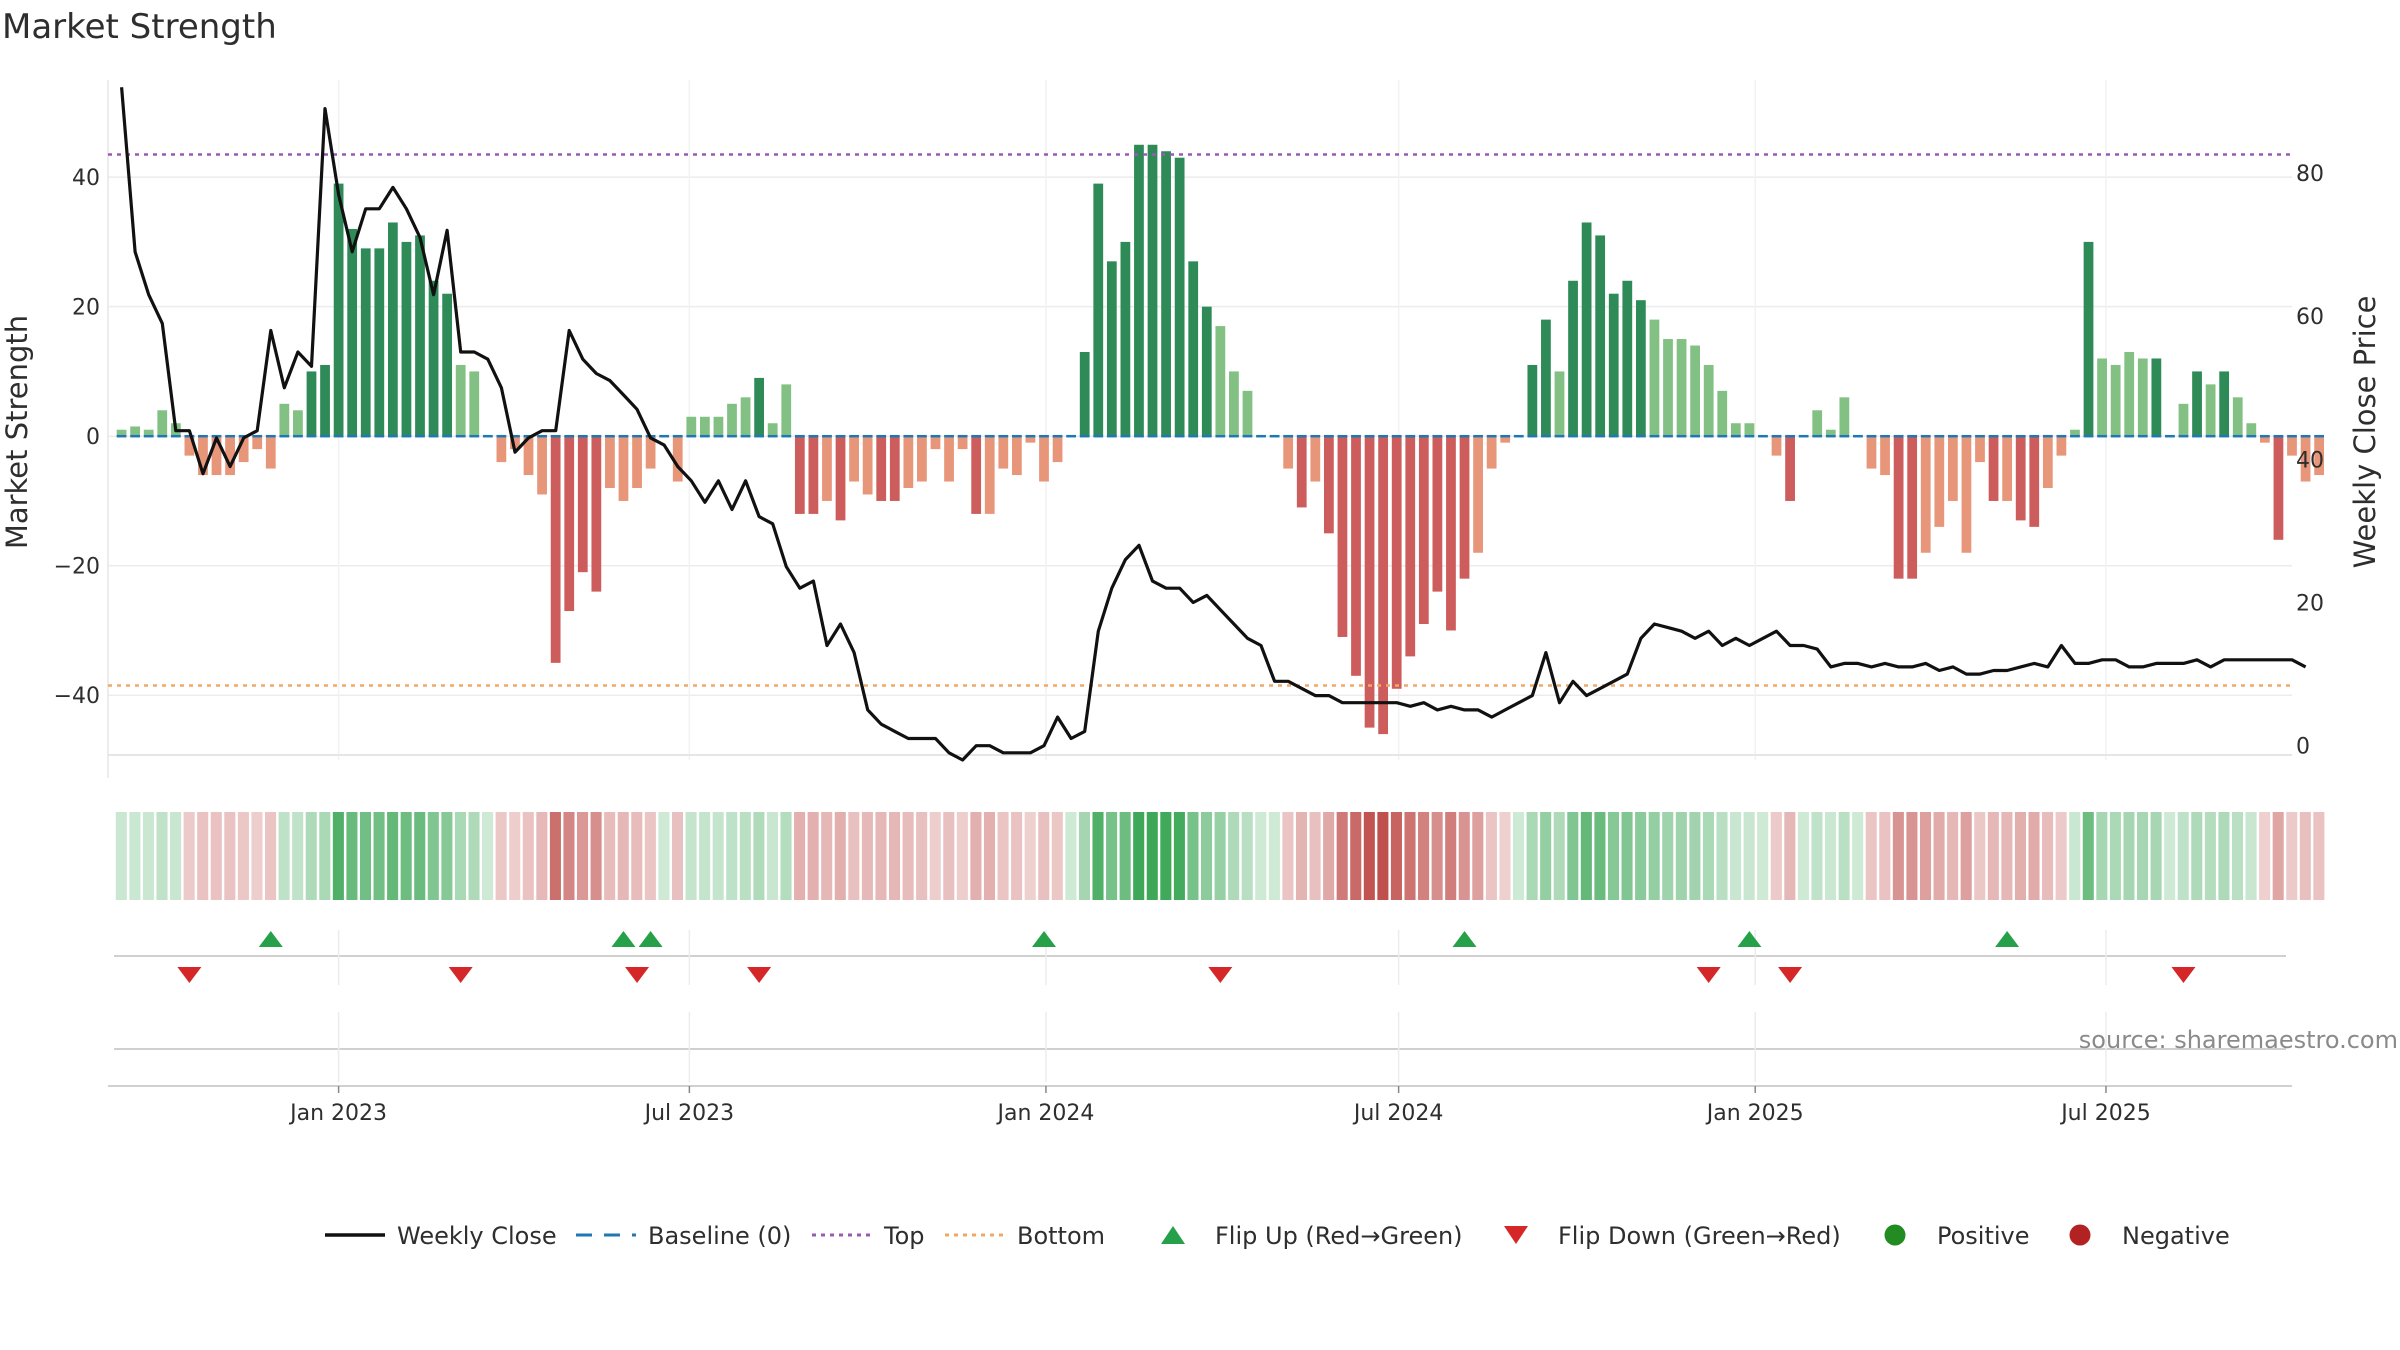 The width and height of the screenshot is (2400, 1350). What do you see at coordinates (1957, 1236) in the screenshot?
I see `legend-item: Positive` at bounding box center [1957, 1236].